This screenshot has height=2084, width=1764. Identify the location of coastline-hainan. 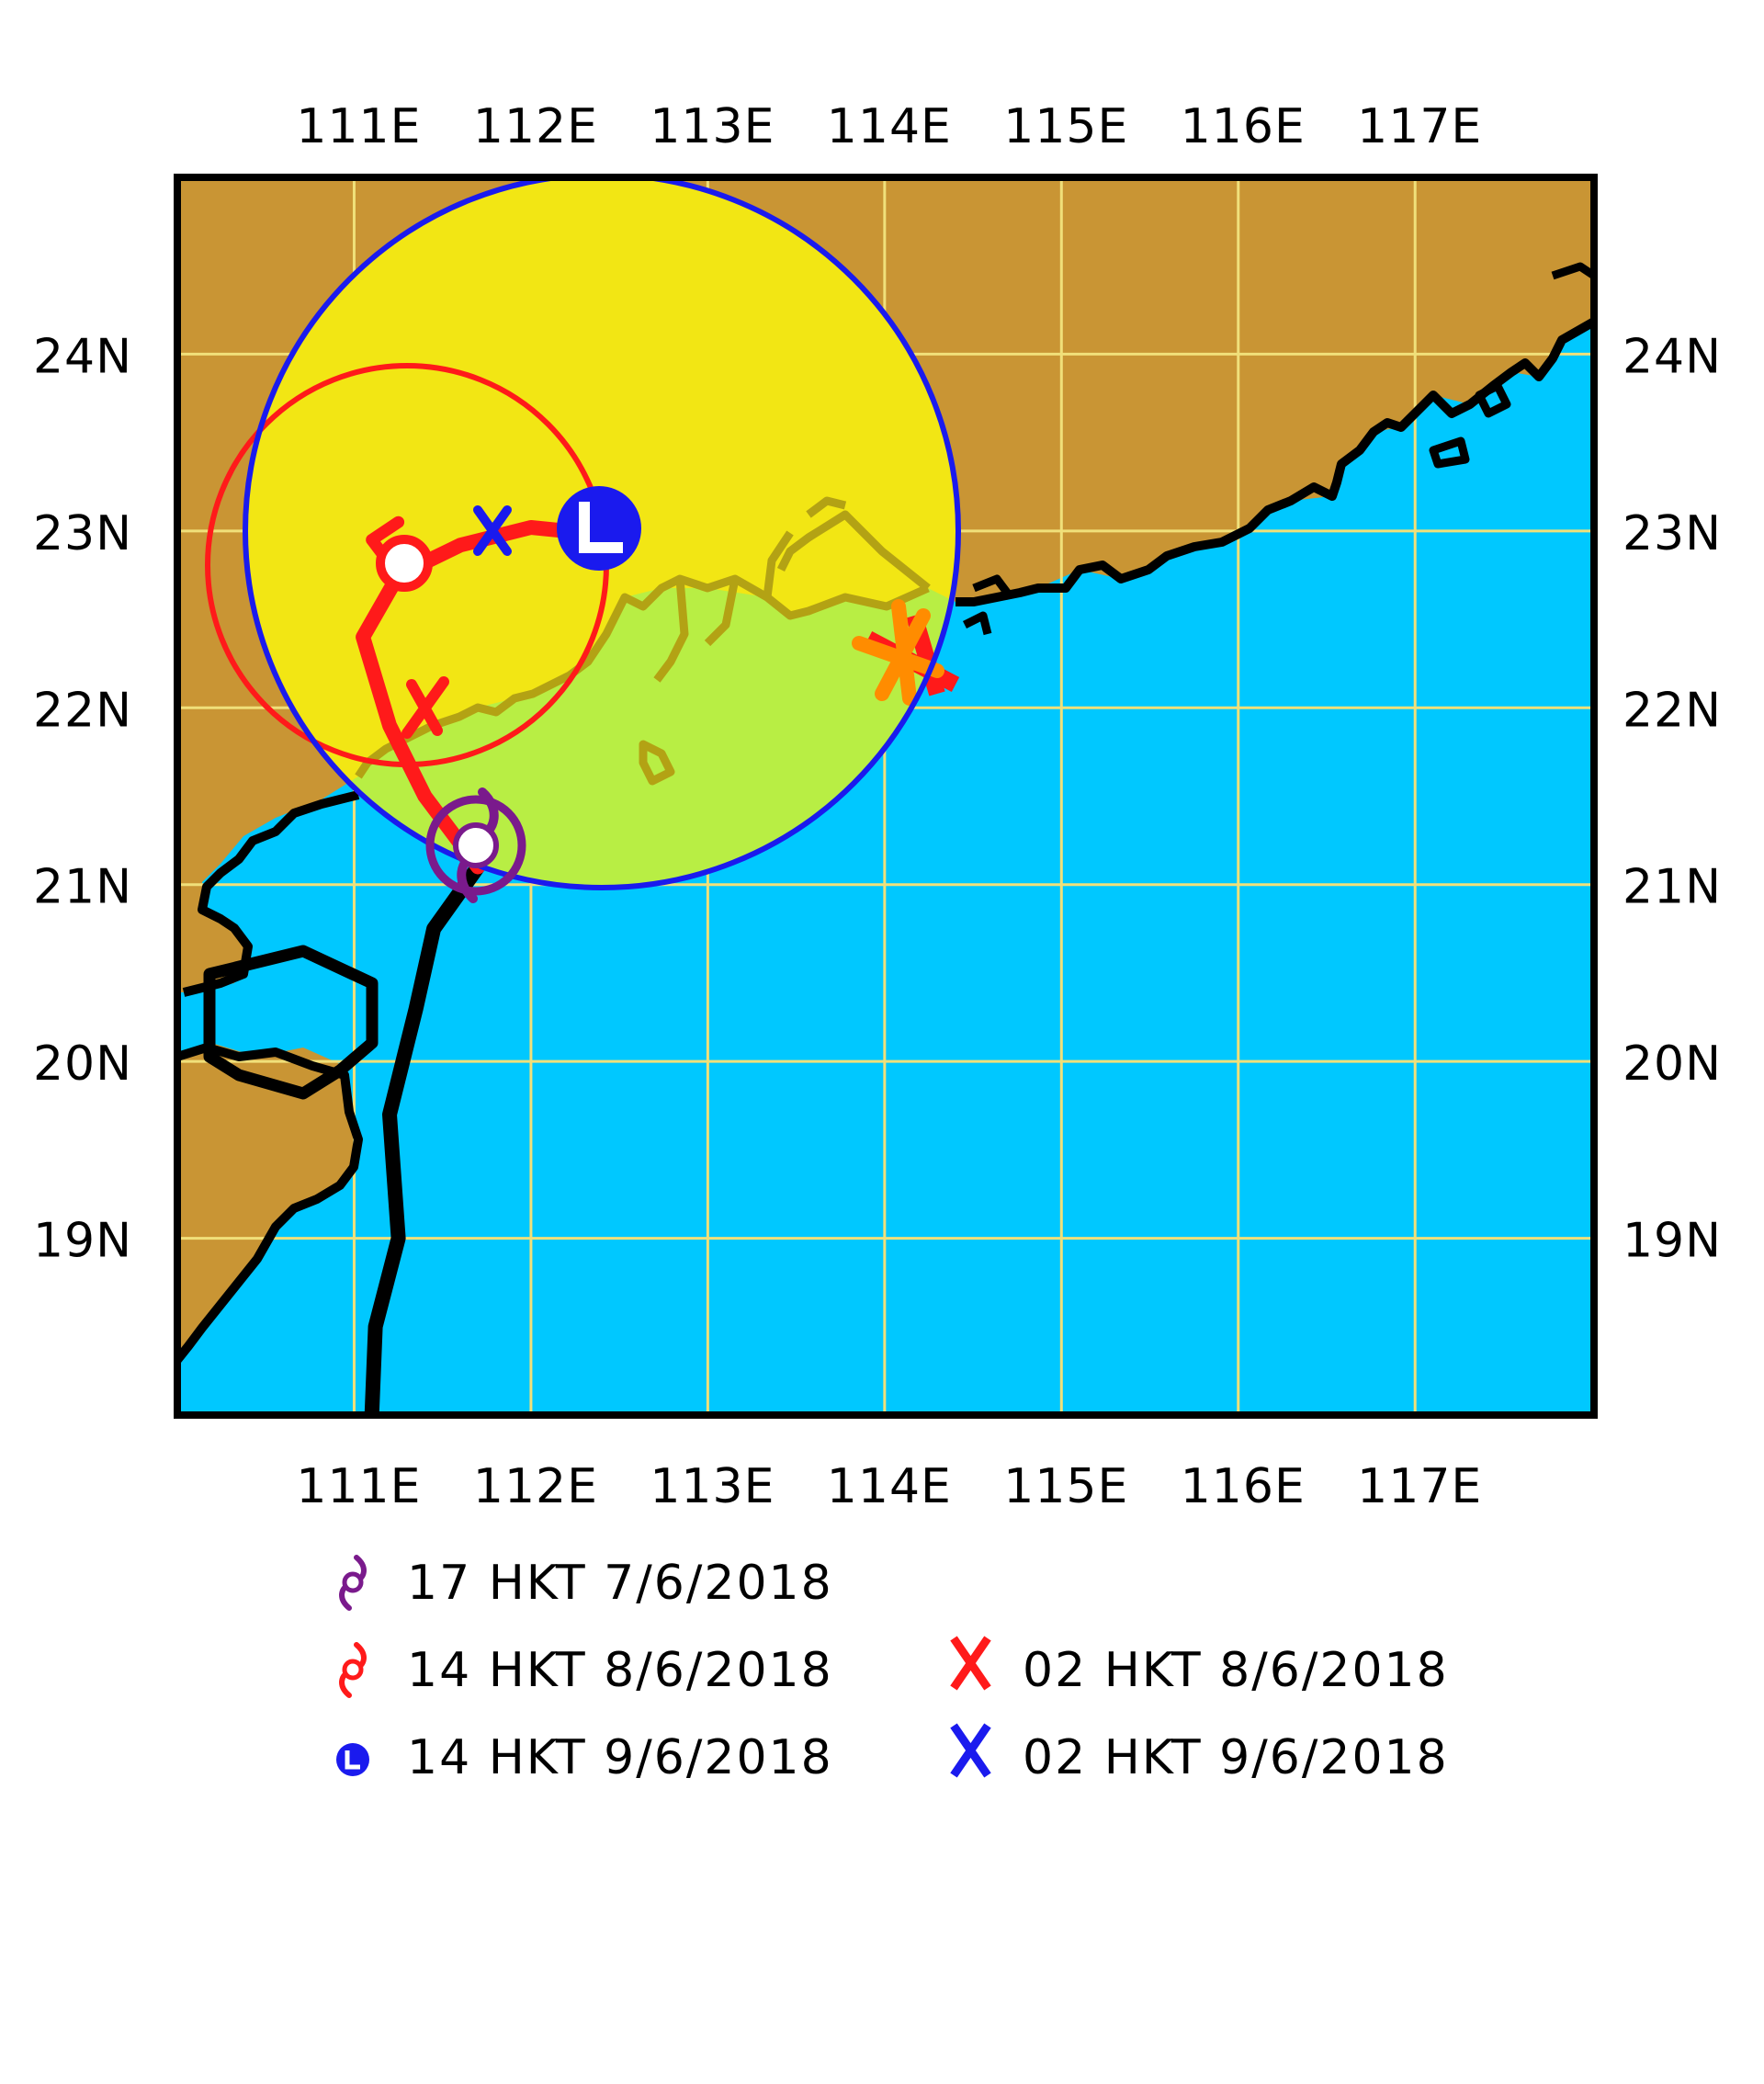
(270, 1203).